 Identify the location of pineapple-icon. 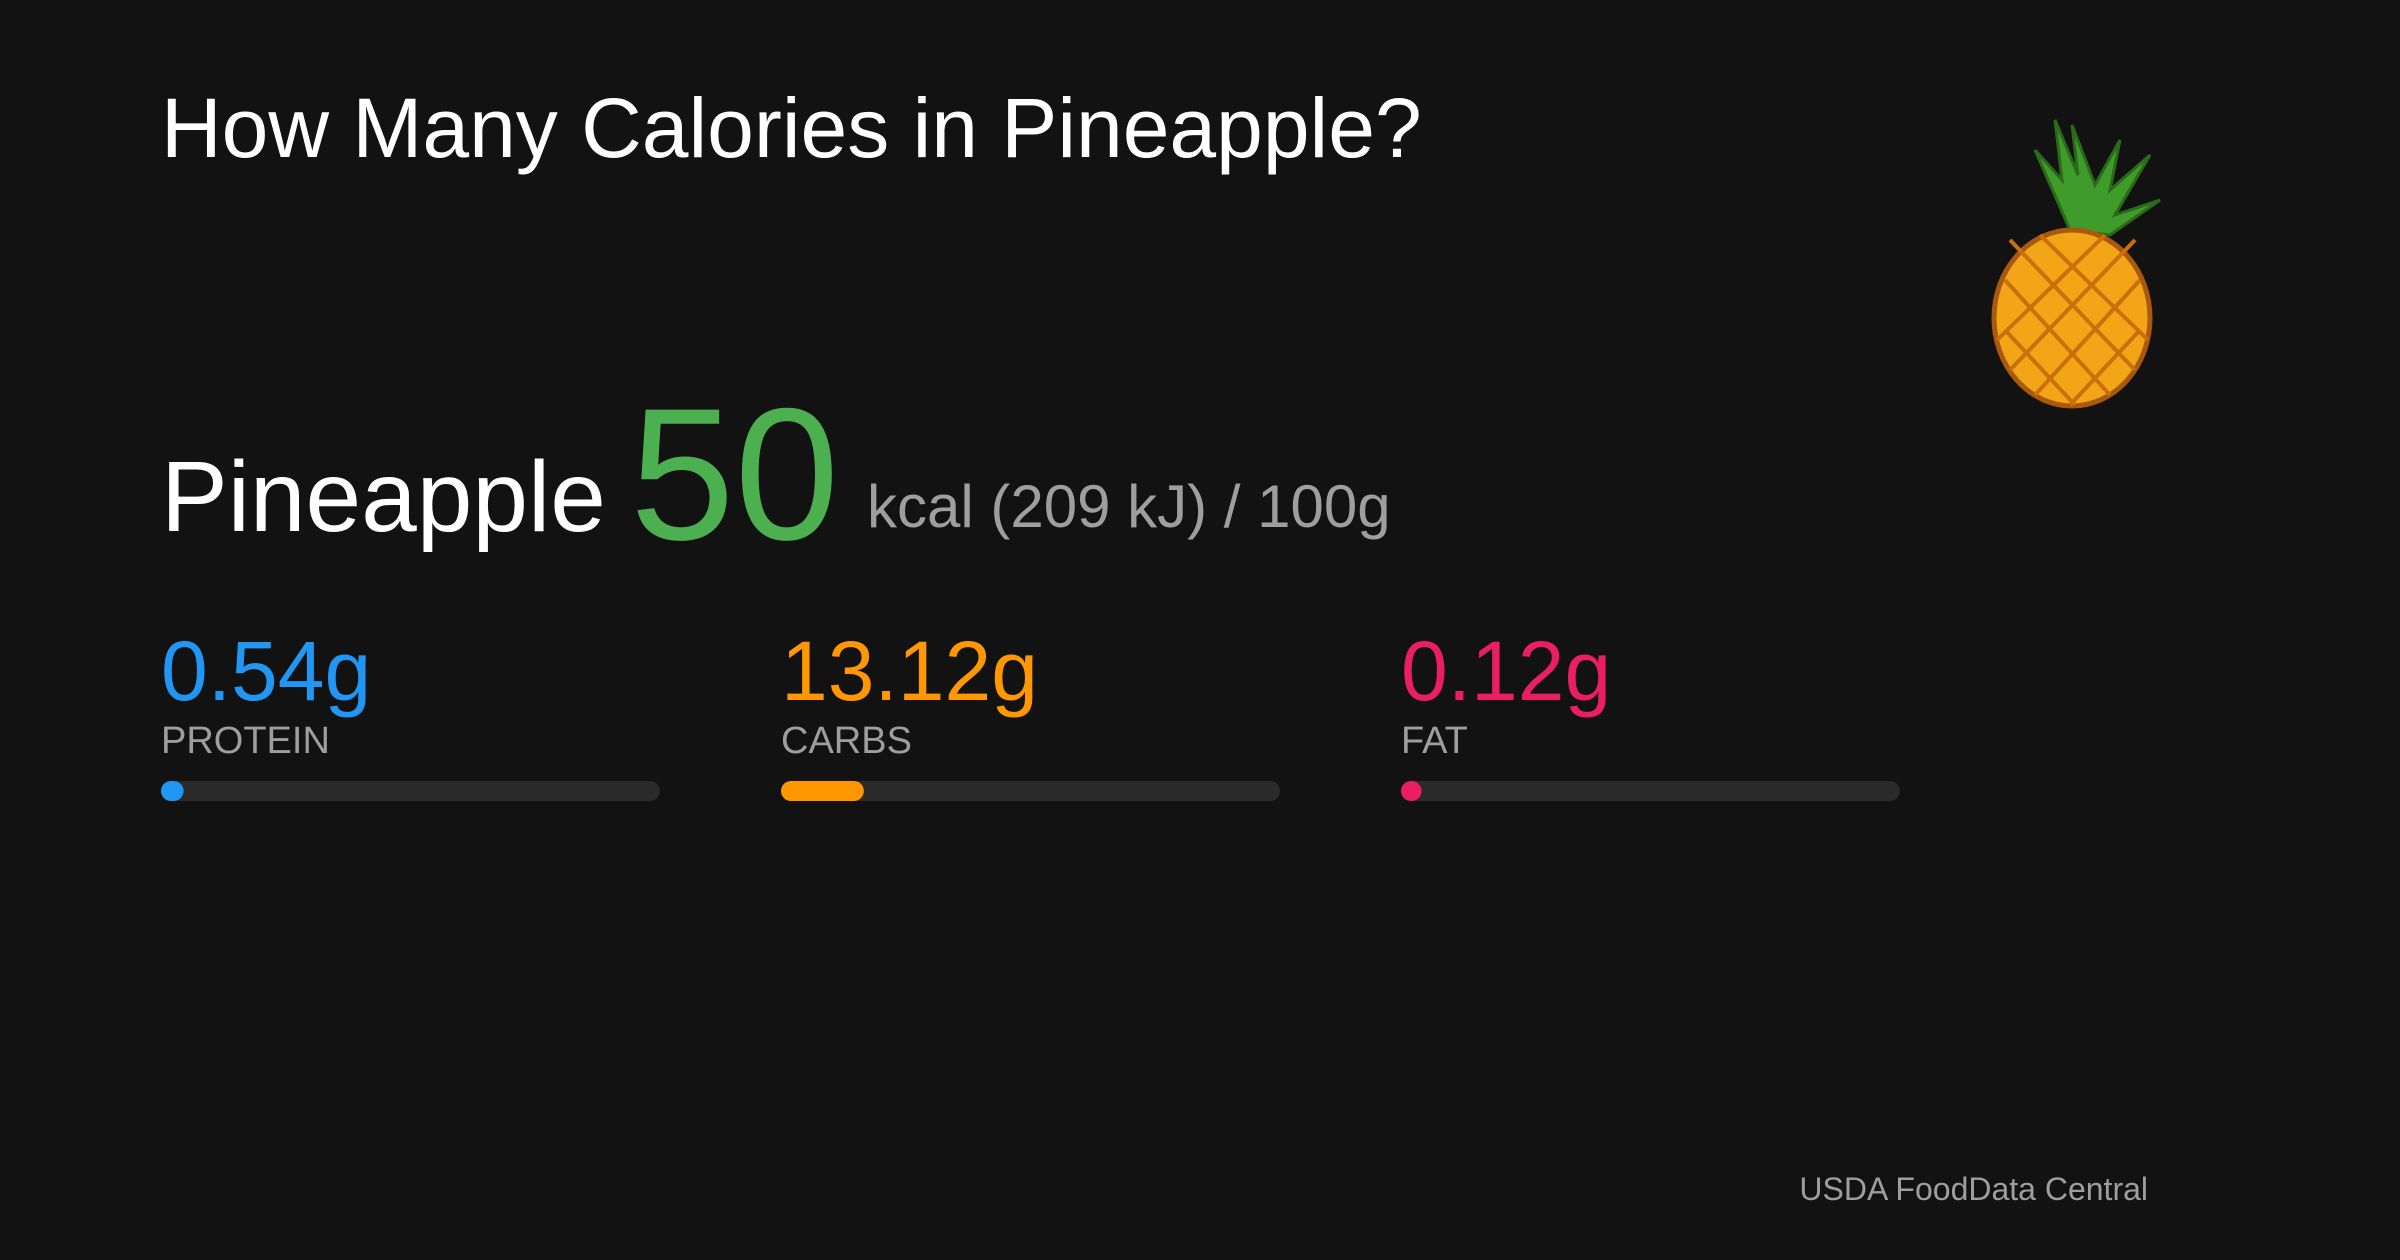
(2076, 264).